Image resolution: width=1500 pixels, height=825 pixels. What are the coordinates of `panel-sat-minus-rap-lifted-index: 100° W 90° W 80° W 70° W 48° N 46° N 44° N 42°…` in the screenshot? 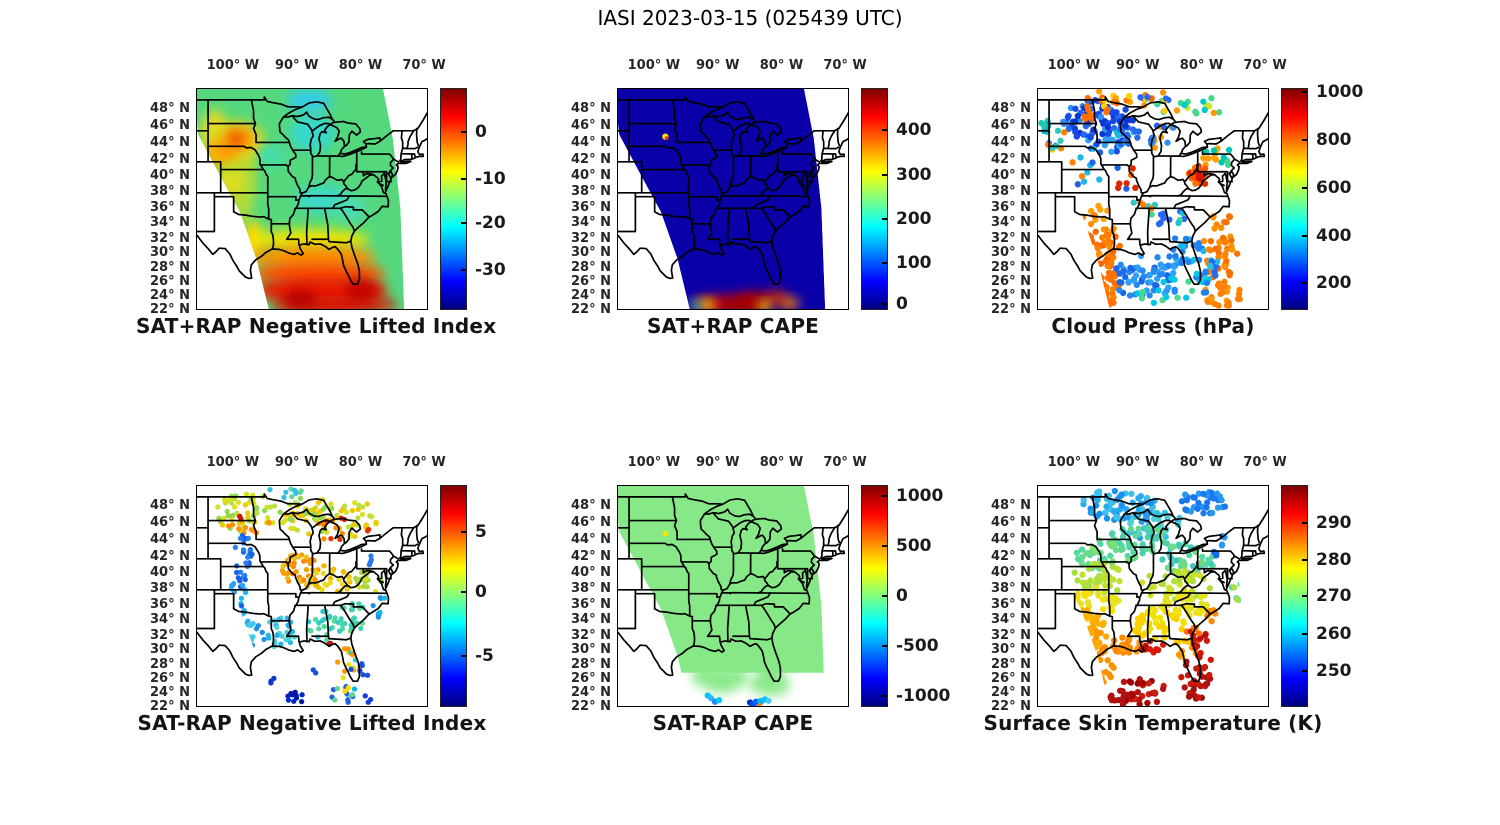 It's located at (330, 603).